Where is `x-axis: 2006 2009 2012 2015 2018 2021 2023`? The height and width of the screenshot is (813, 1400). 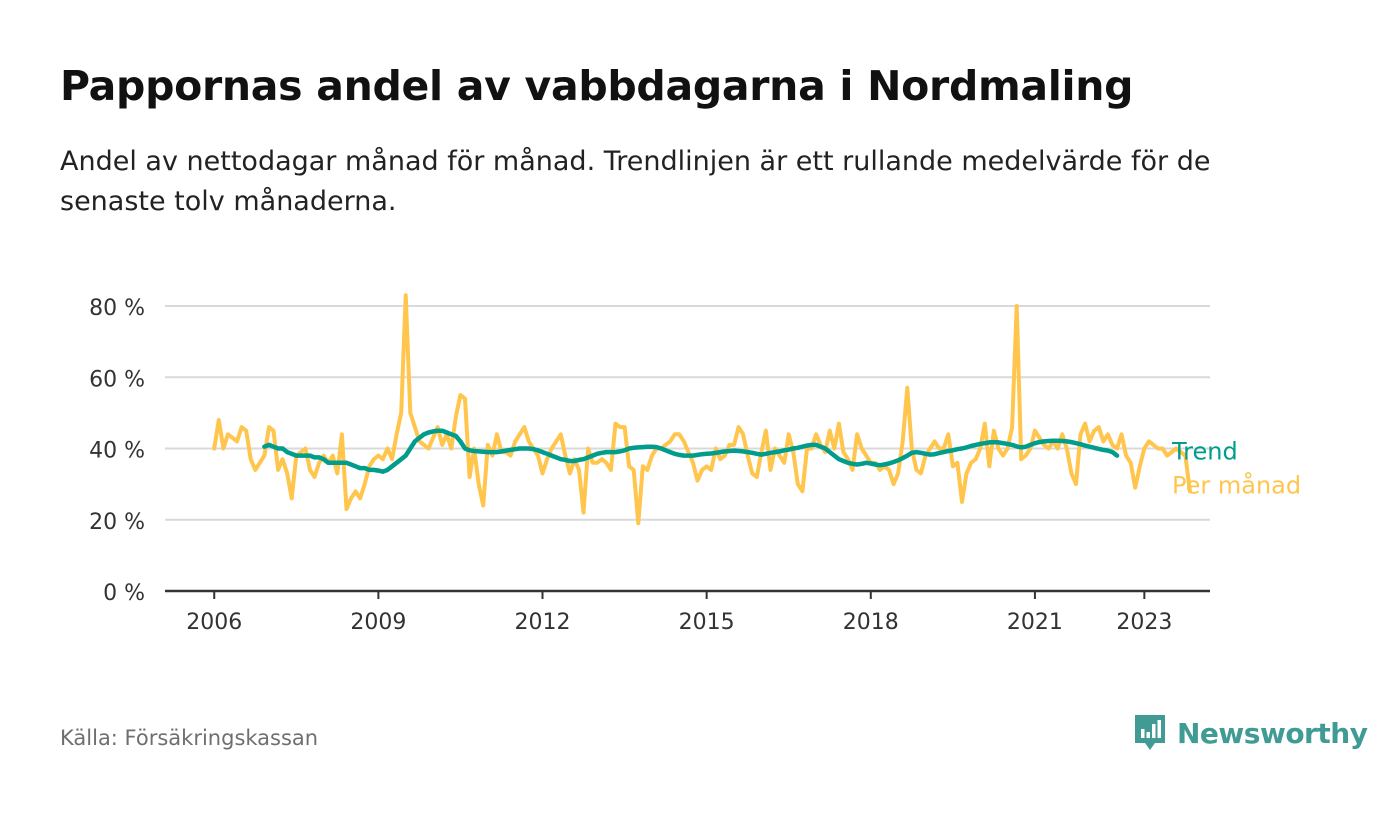
x-axis: 2006 2009 2012 2015 2018 2021 2023 is located at coordinates (687, 612).